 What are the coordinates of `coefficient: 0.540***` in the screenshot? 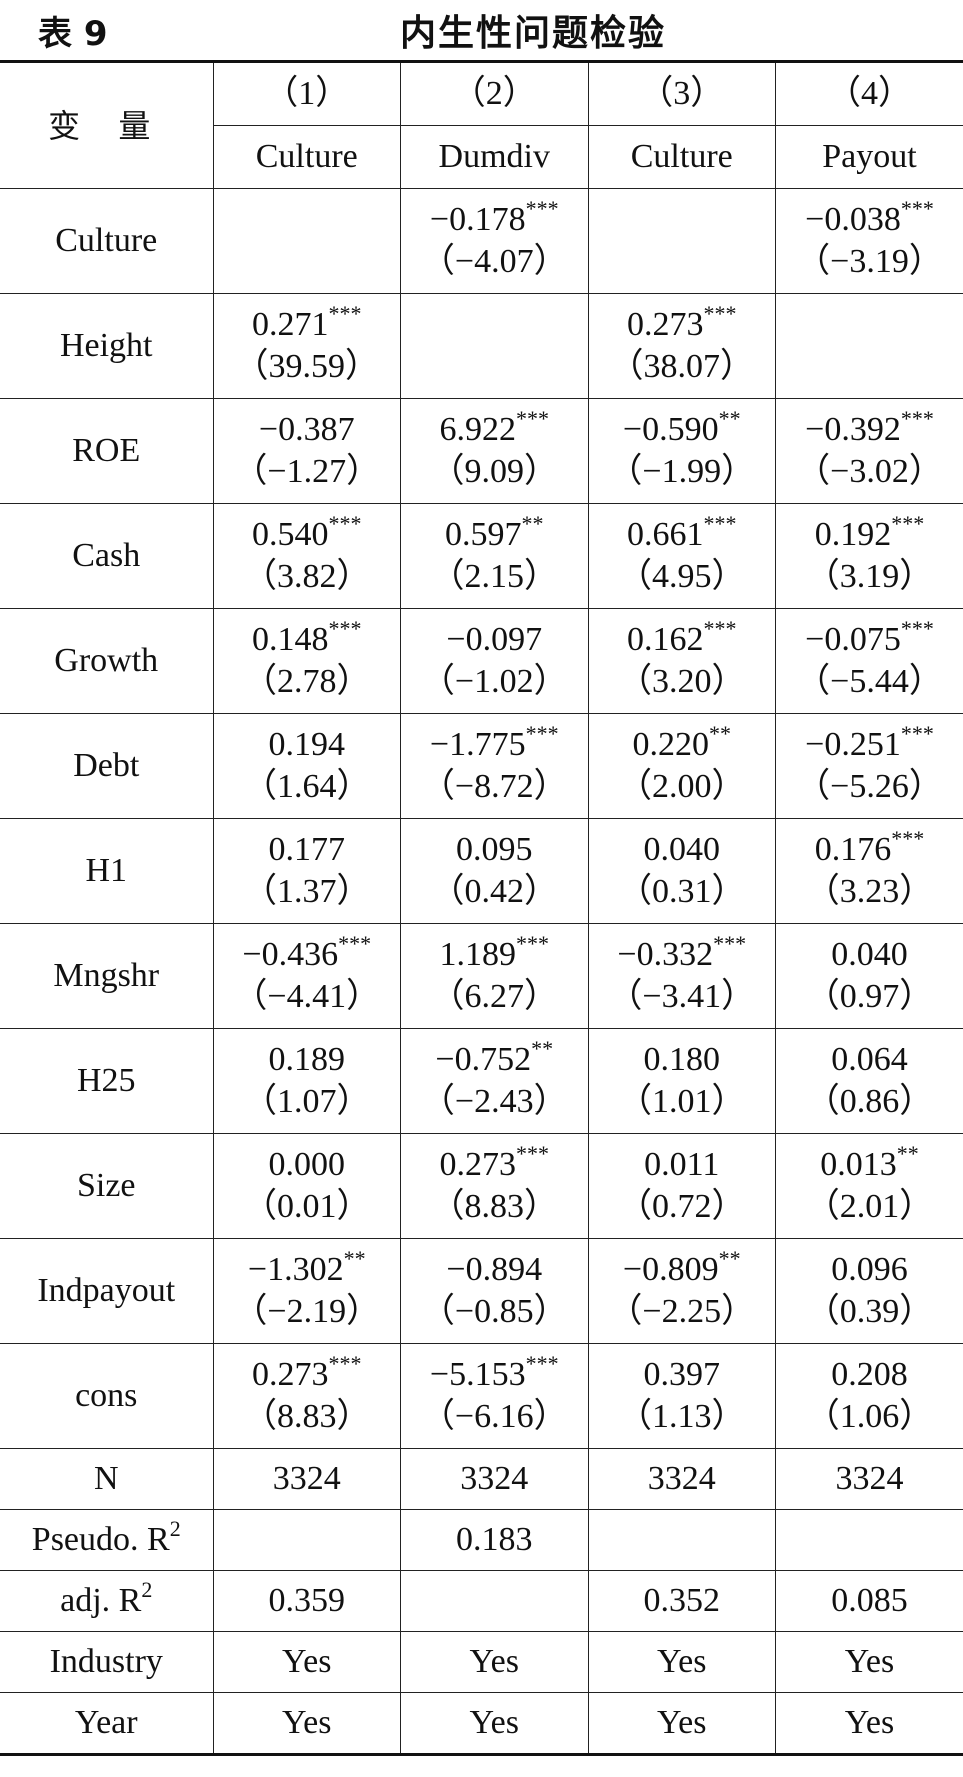 It's located at (307, 533).